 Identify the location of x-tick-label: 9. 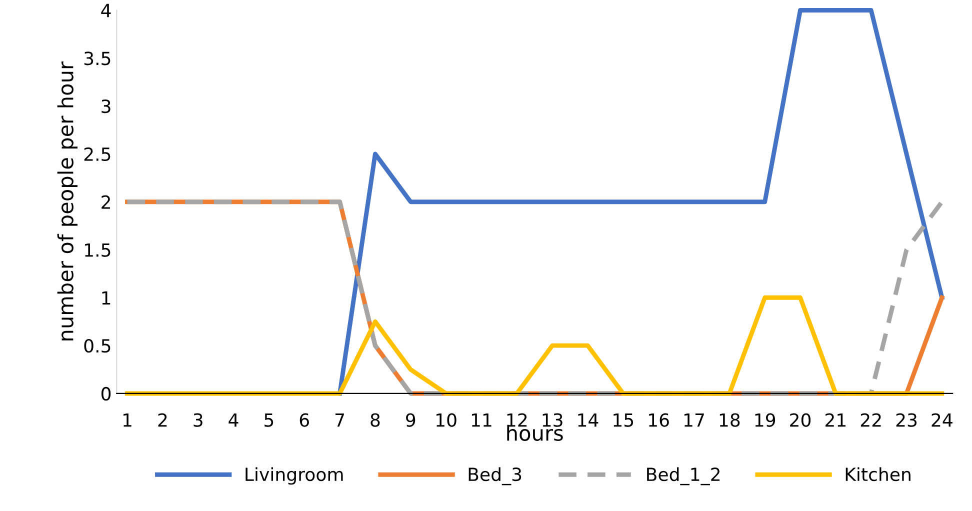
(411, 420).